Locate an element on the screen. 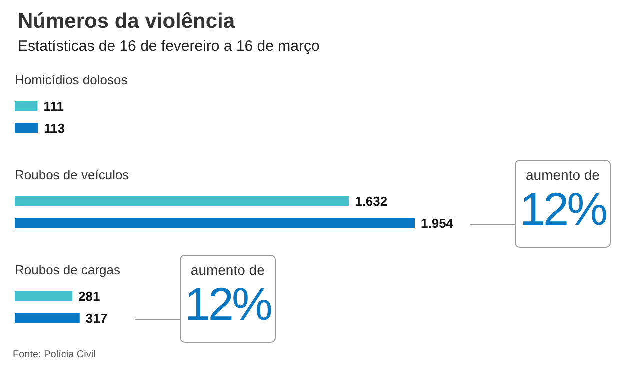  data-label: 281 is located at coordinates (89, 296).